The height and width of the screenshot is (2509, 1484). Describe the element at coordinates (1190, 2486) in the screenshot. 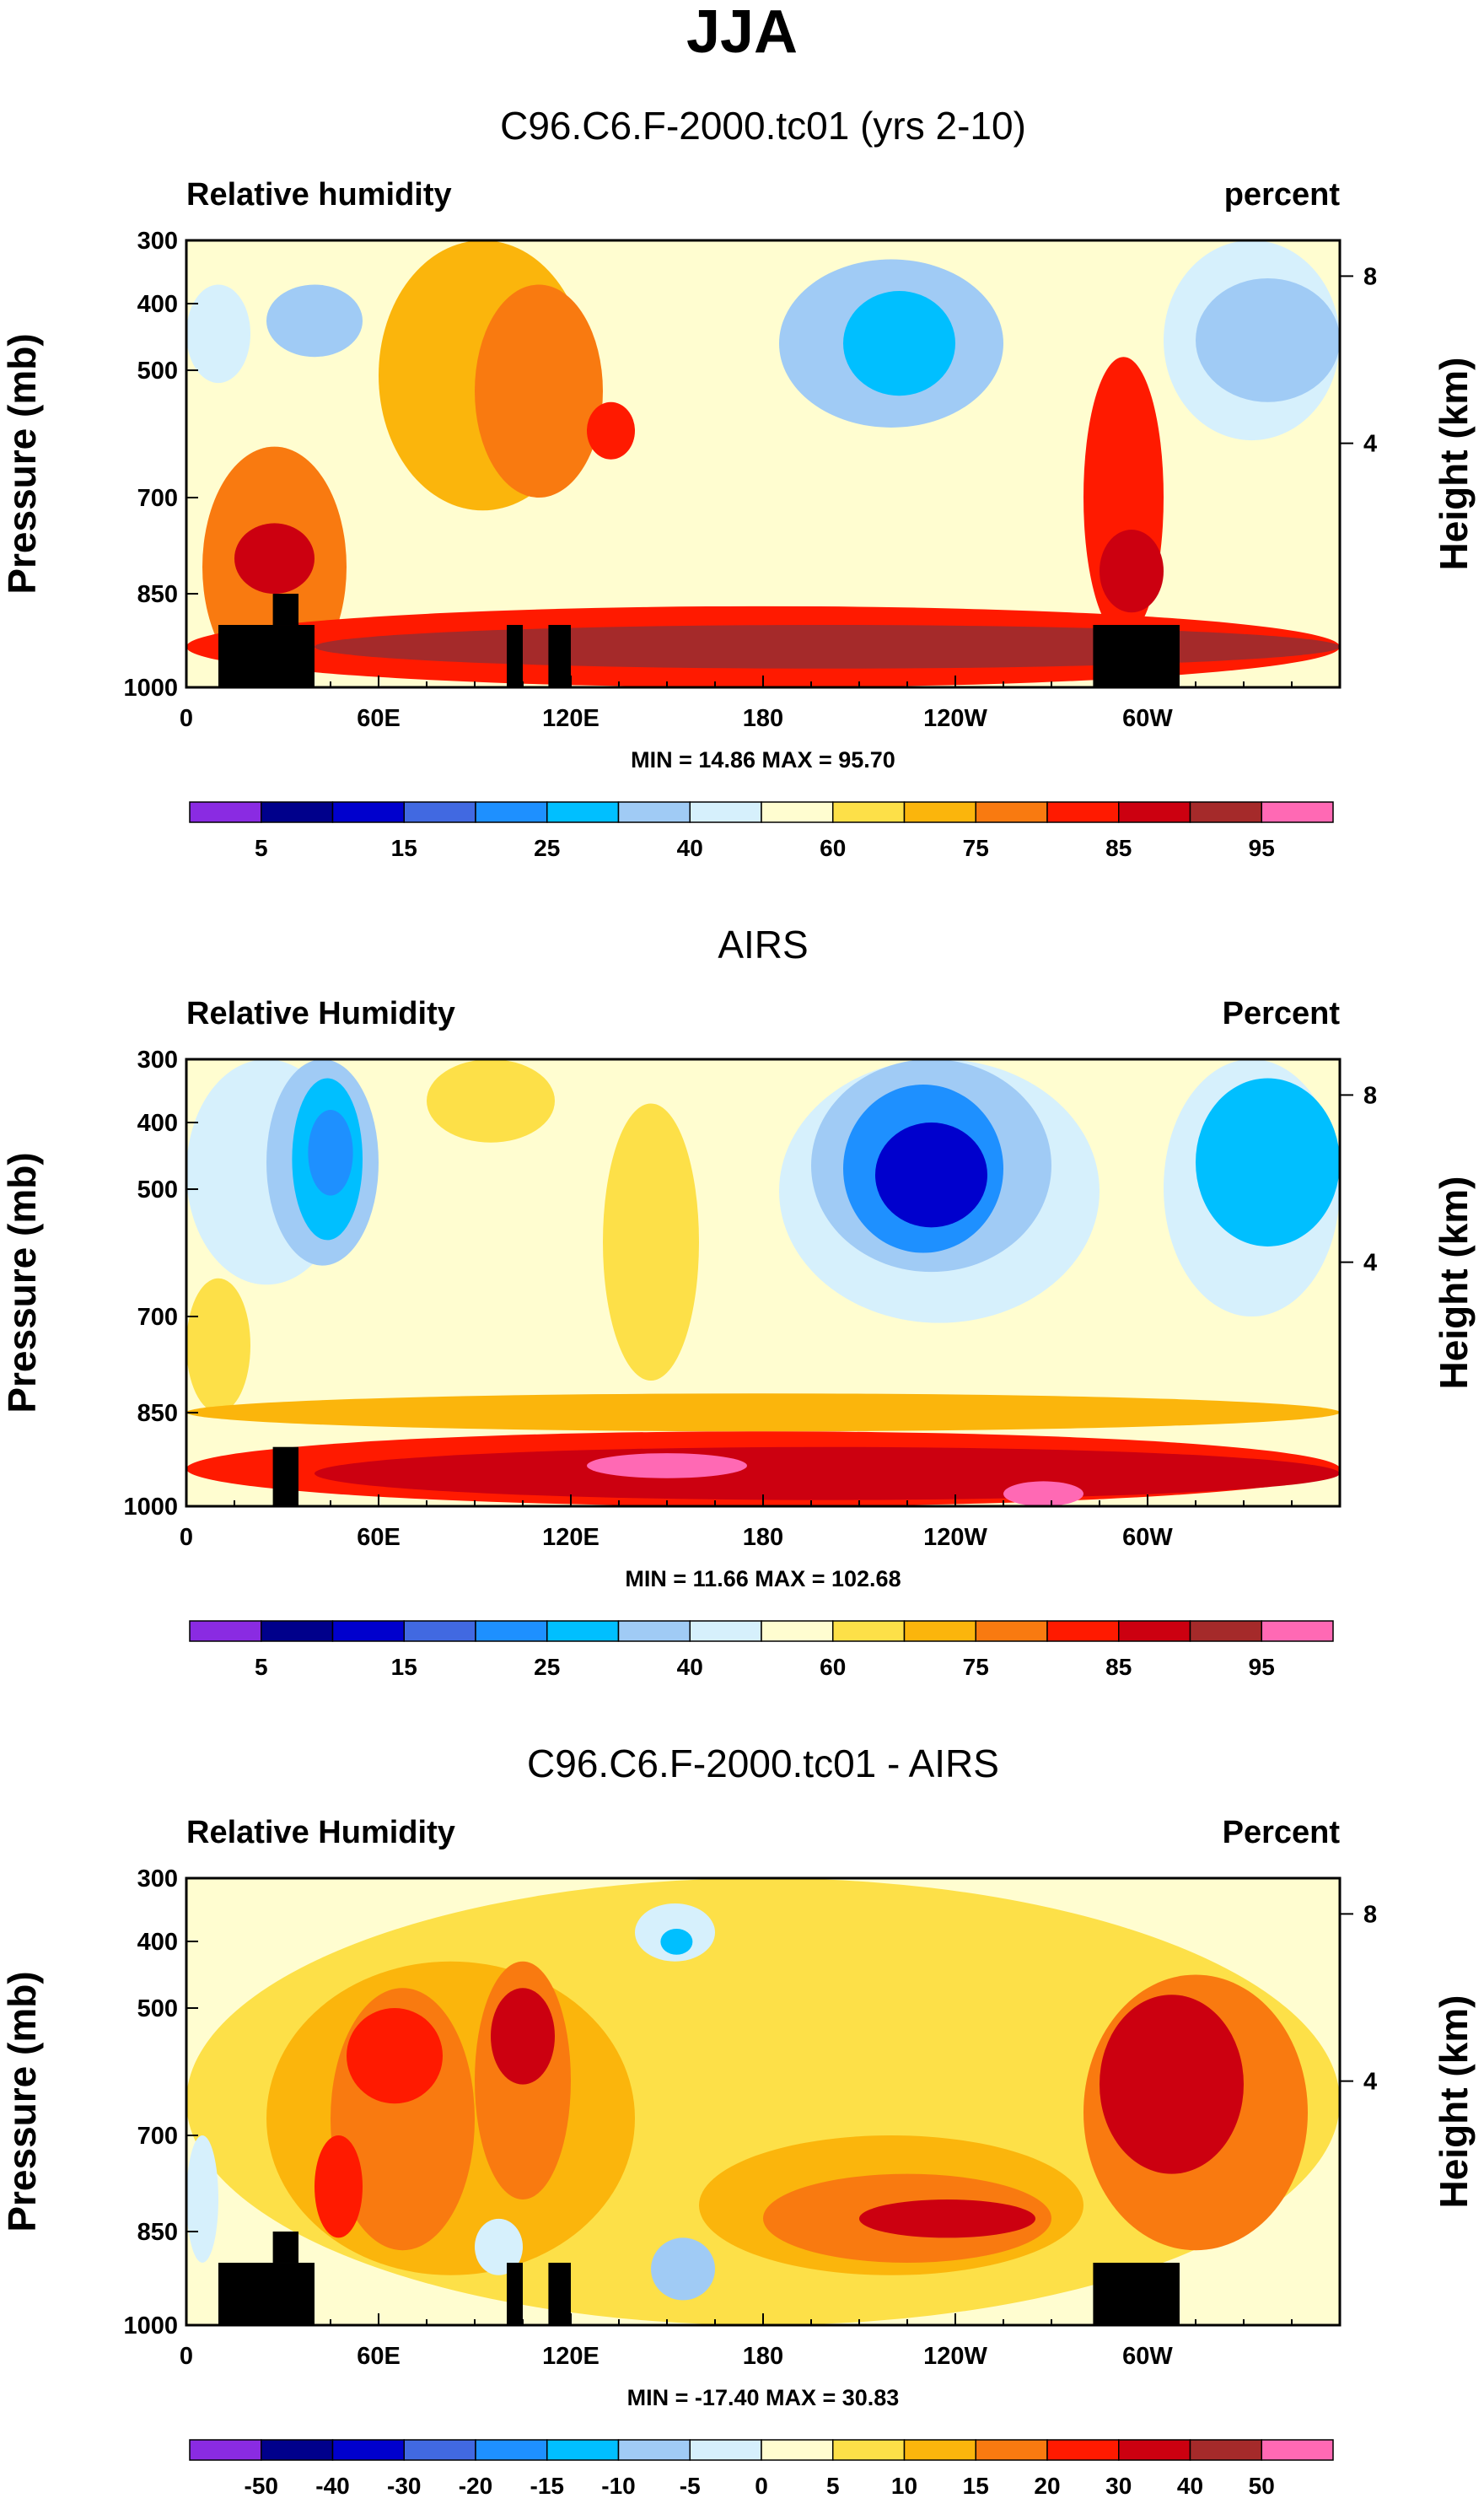

I see `colorbar-label: 40` at that location.